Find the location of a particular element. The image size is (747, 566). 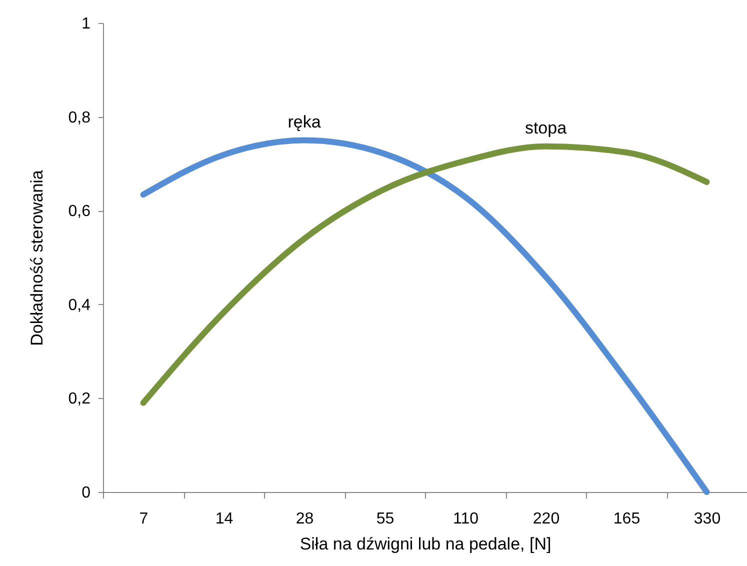

series-label: stopa is located at coordinates (546, 128).